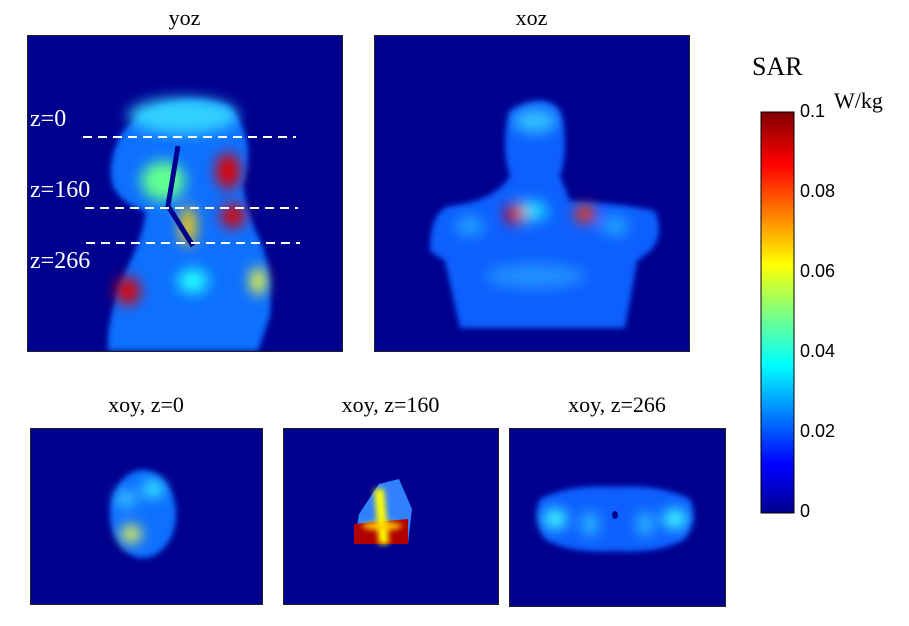 This screenshot has width=909, height=626. What do you see at coordinates (146, 516) in the screenshot?
I see `heatmap-xoy-z0` at bounding box center [146, 516].